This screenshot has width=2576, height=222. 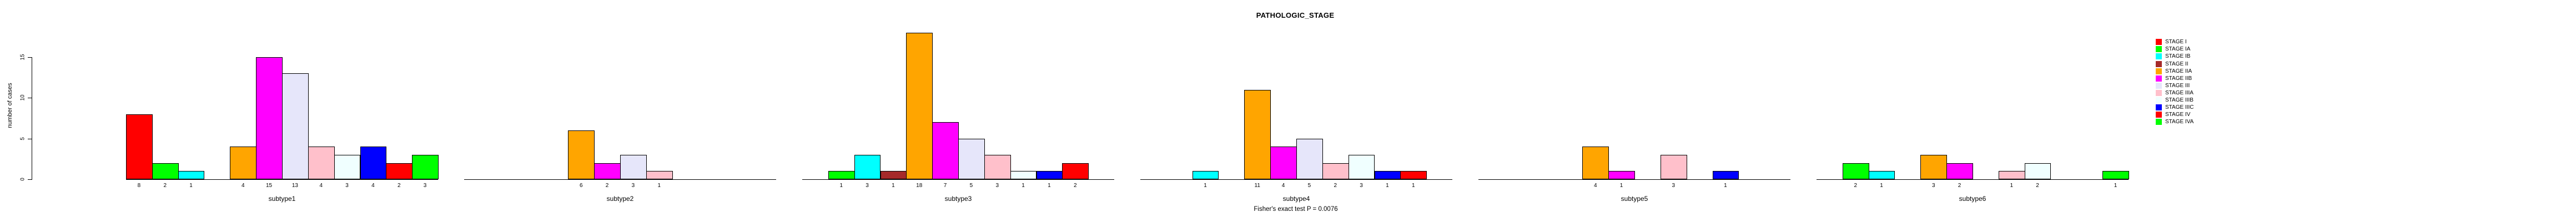 I want to click on legend-label: STAGE IV, so click(x=2178, y=115).